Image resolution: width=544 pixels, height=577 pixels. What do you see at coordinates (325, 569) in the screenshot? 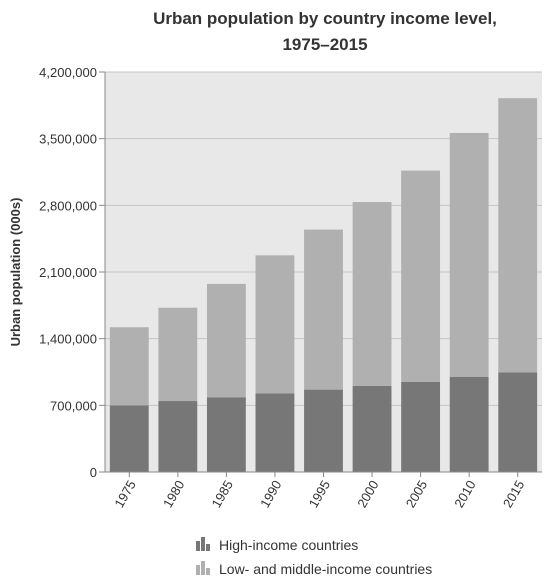
I see `legend-label: Low- and middle-income countries` at bounding box center [325, 569].